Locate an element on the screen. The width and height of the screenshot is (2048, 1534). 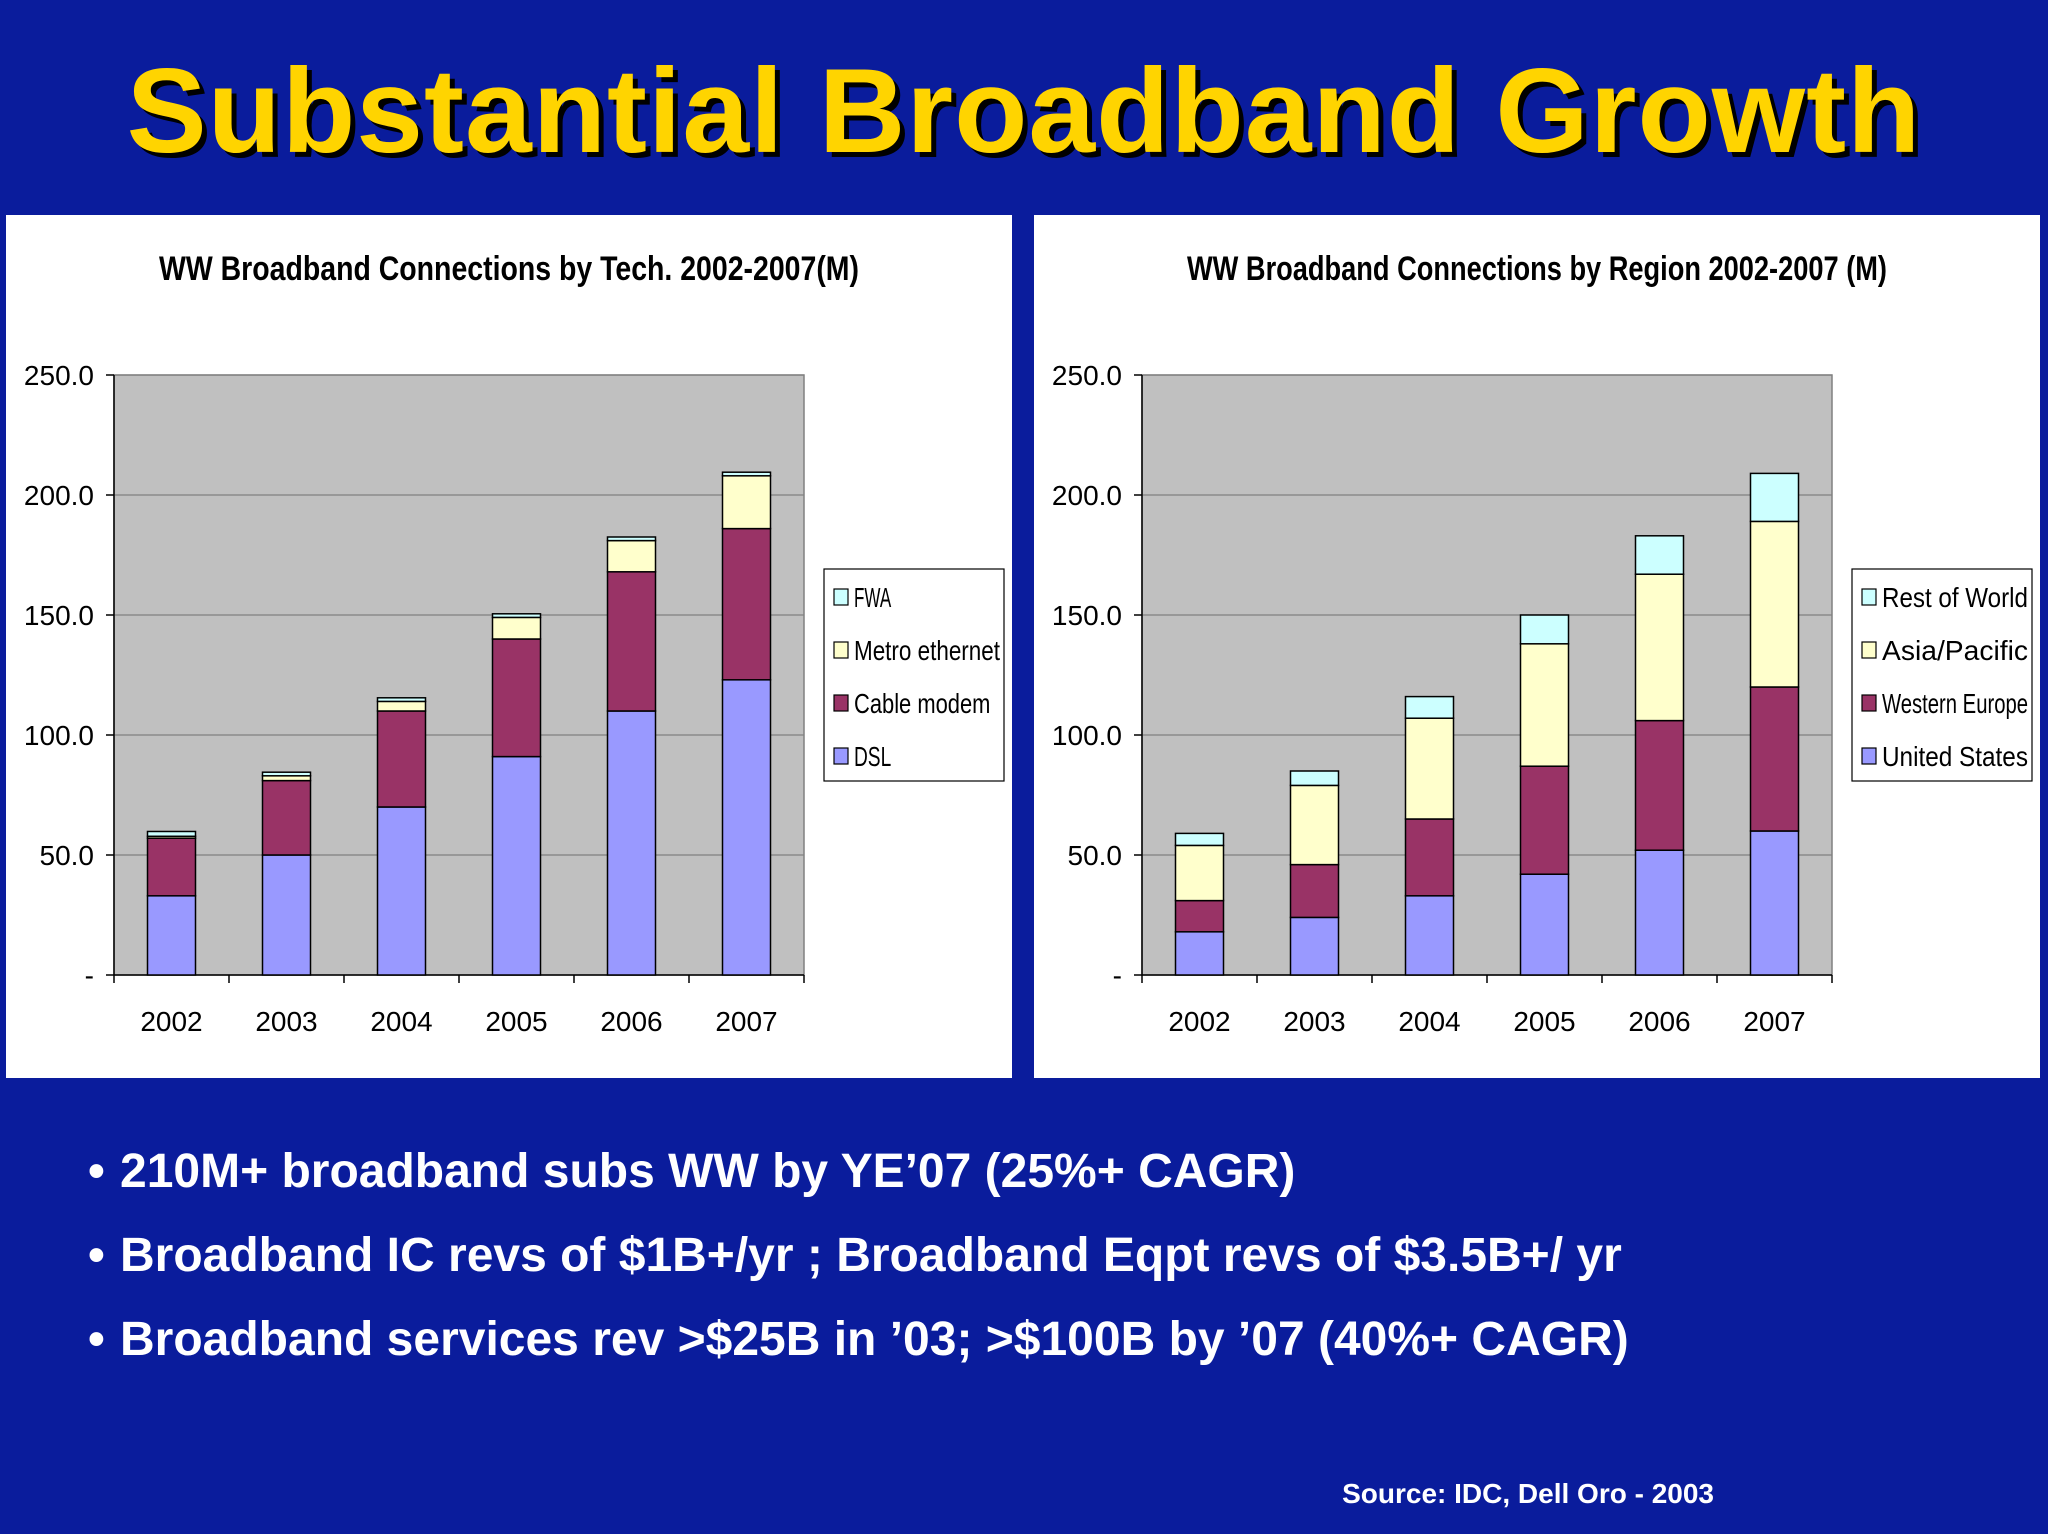
legend-label: United States is located at coordinates (1955, 756).